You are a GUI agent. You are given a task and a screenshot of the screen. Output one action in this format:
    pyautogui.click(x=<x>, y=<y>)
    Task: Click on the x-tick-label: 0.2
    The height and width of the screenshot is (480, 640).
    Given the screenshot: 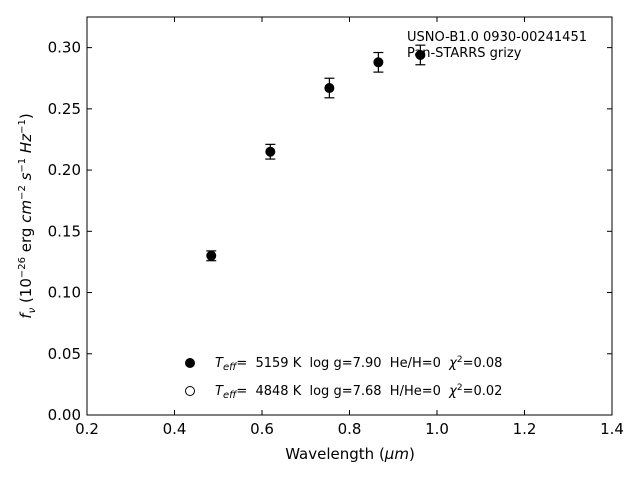 What is the action you would take?
    pyautogui.click(x=87, y=429)
    